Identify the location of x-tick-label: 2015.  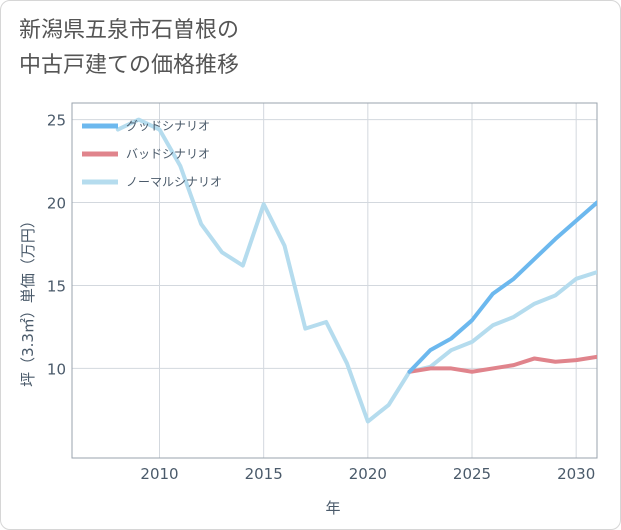
(264, 474).